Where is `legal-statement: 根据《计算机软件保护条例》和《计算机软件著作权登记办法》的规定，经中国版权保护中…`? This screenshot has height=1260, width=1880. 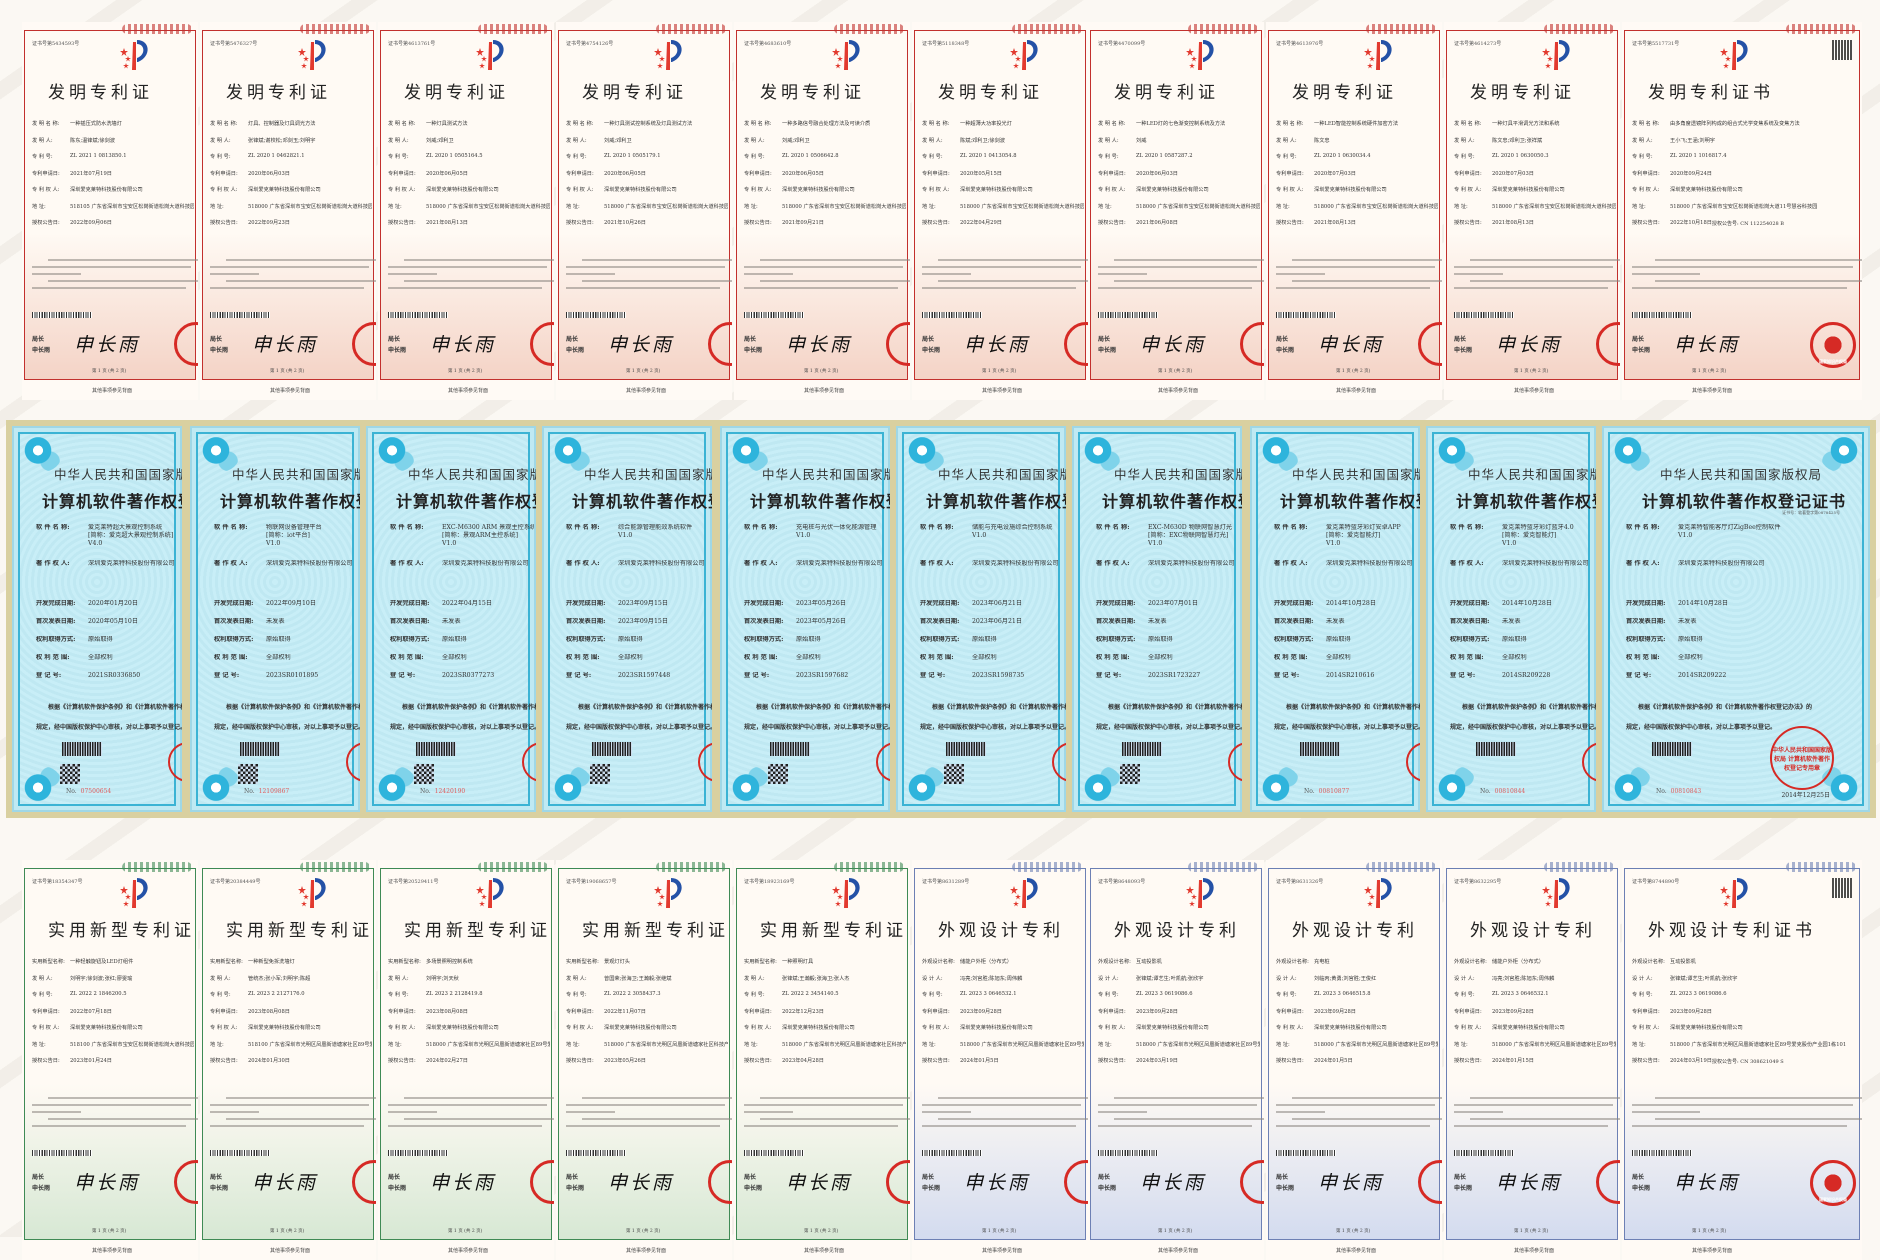 legal-statement: 根据《计算机软件保护条例》和《计算机软件著作权登记办法》的规定，经中国版权保护中… is located at coordinates (109, 718).